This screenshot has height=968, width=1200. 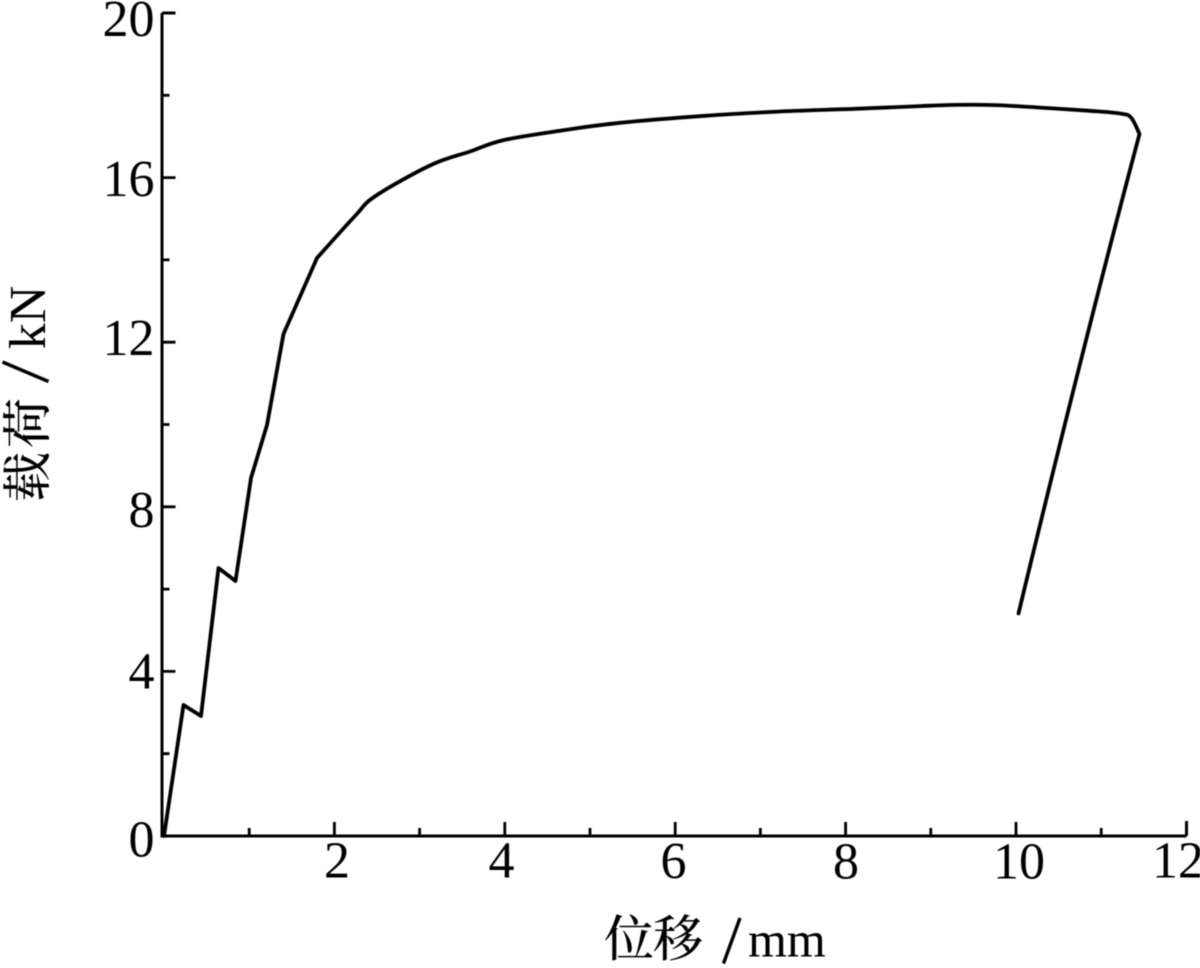 What do you see at coordinates (142, 840) in the screenshot?
I see `svg-text: 0` at bounding box center [142, 840].